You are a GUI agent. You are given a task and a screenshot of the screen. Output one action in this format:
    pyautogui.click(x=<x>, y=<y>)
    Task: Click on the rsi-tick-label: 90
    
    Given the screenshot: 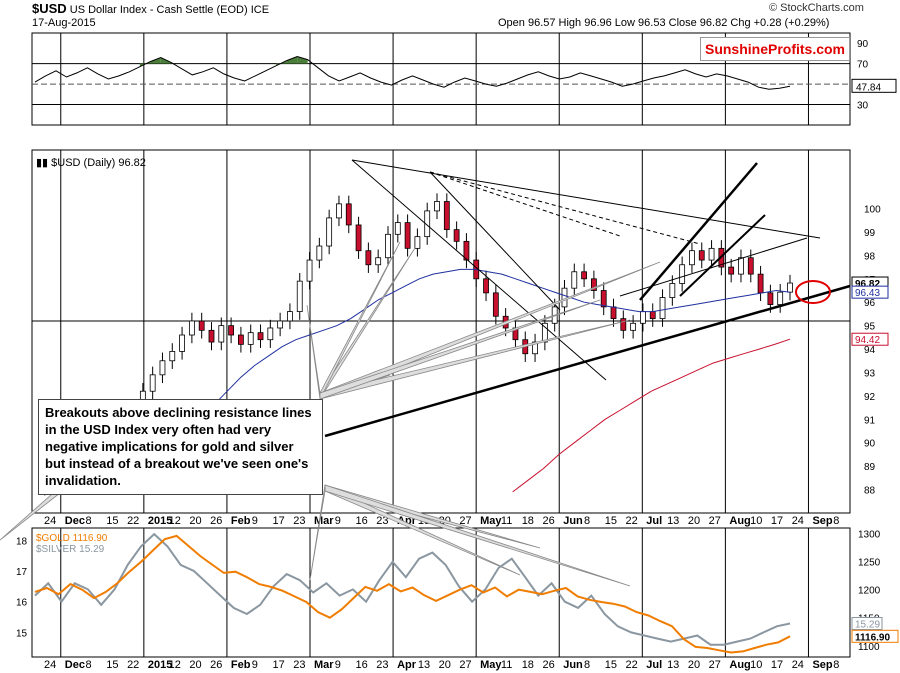 What is the action you would take?
    pyautogui.click(x=863, y=44)
    